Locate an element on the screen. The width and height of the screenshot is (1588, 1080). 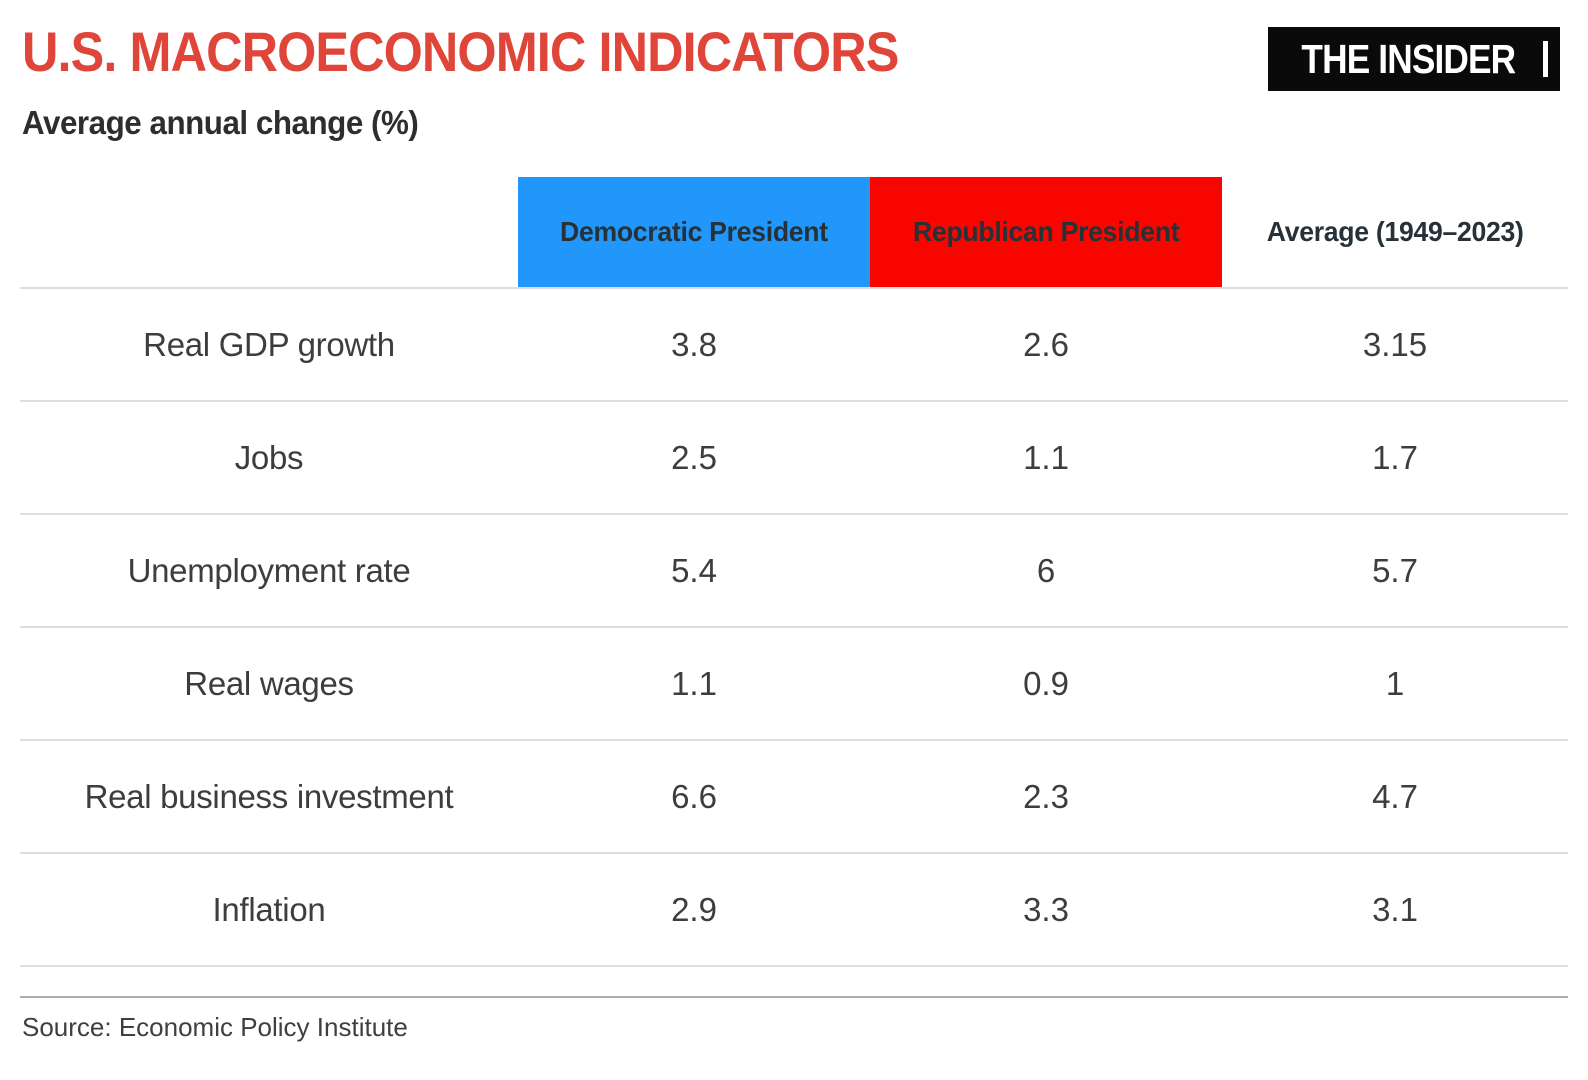
column-header-average: Average (1949–2023) is located at coordinates (1395, 232).